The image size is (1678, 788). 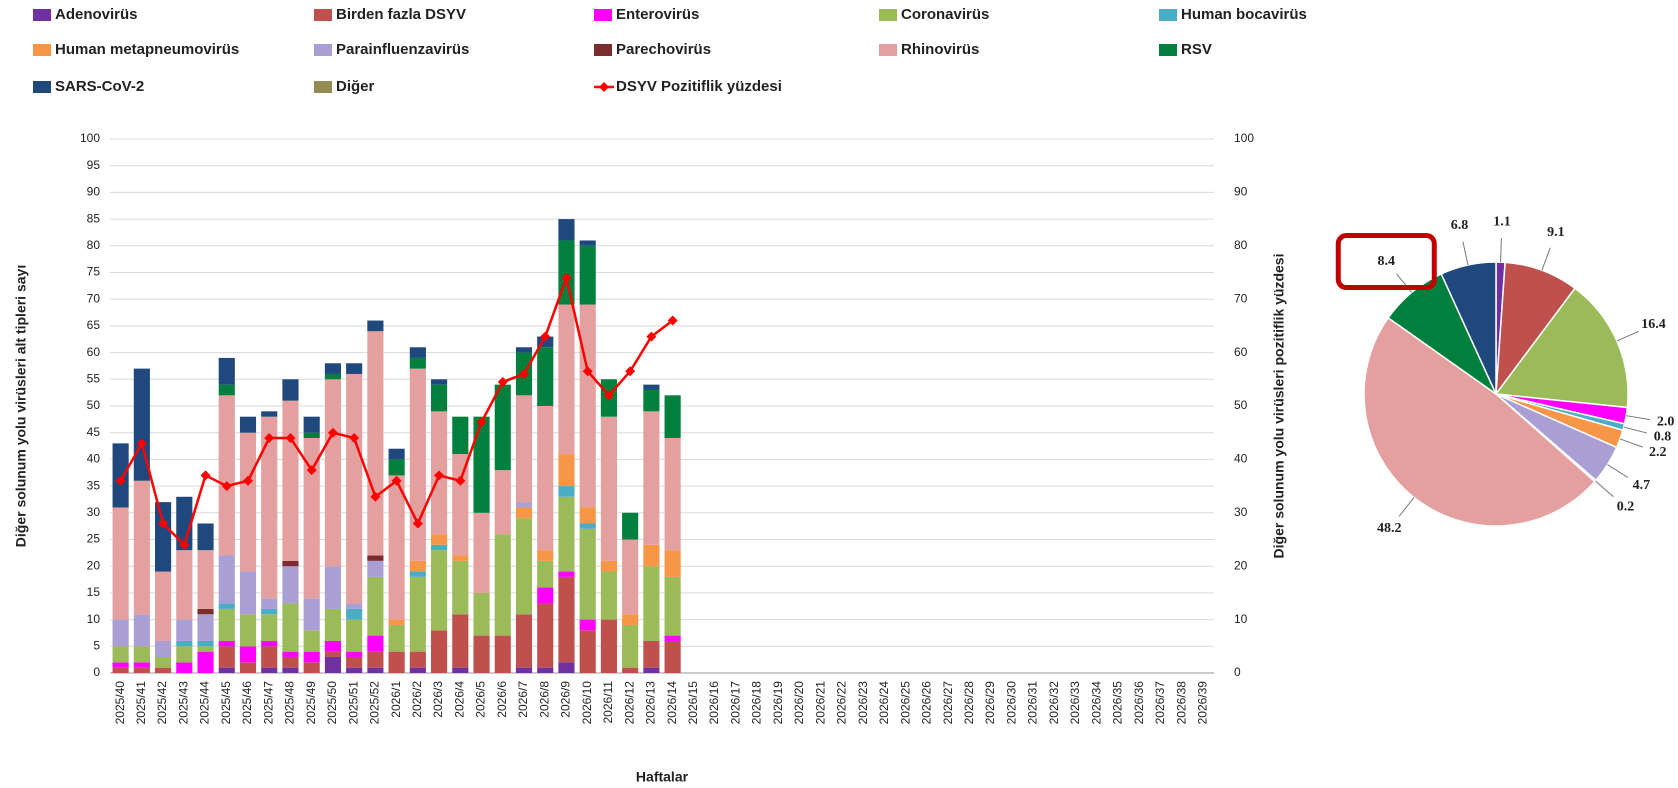 I want to click on pie-slice, so click(x=1479, y=421).